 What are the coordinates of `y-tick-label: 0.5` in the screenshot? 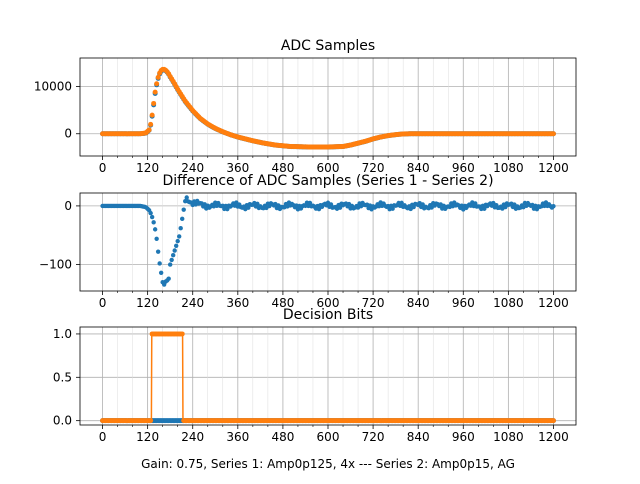 It's located at (62, 377).